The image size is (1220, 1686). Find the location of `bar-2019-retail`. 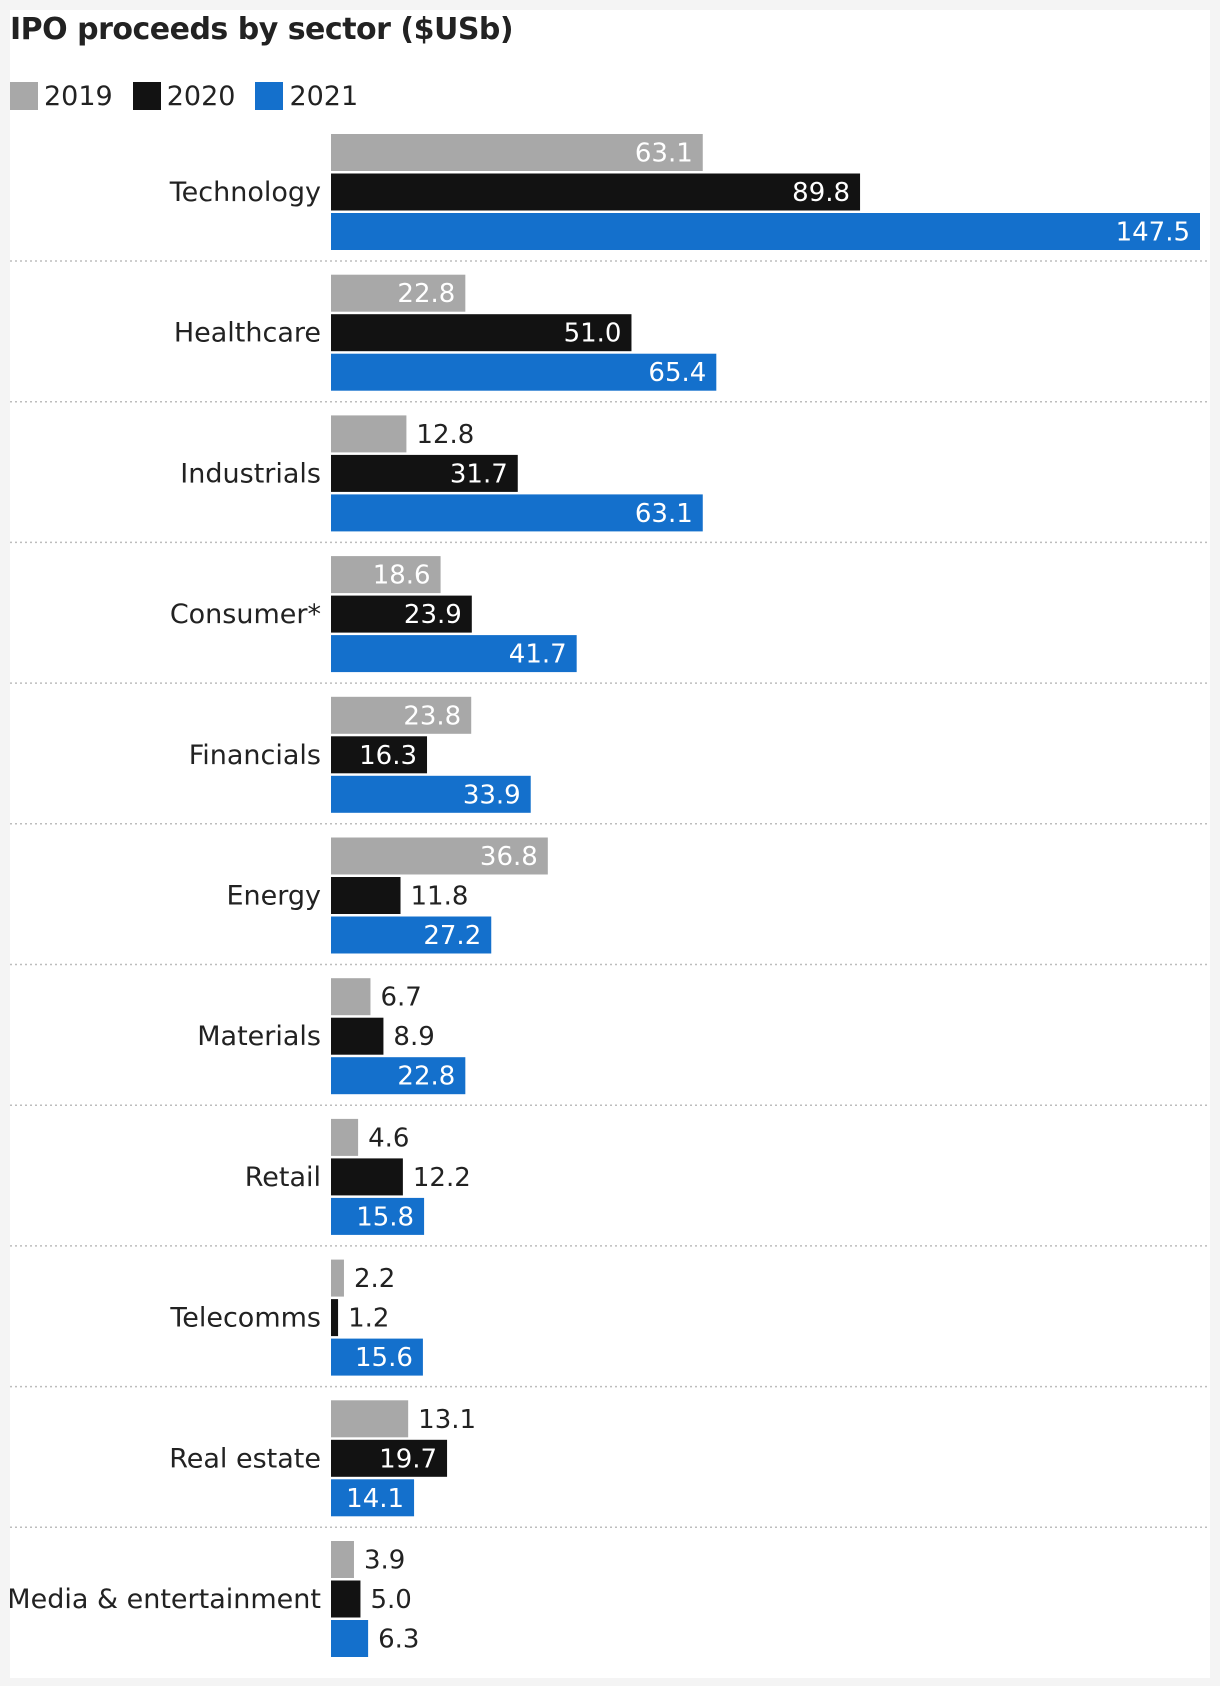

bar-2019-retail is located at coordinates (345, 1137).